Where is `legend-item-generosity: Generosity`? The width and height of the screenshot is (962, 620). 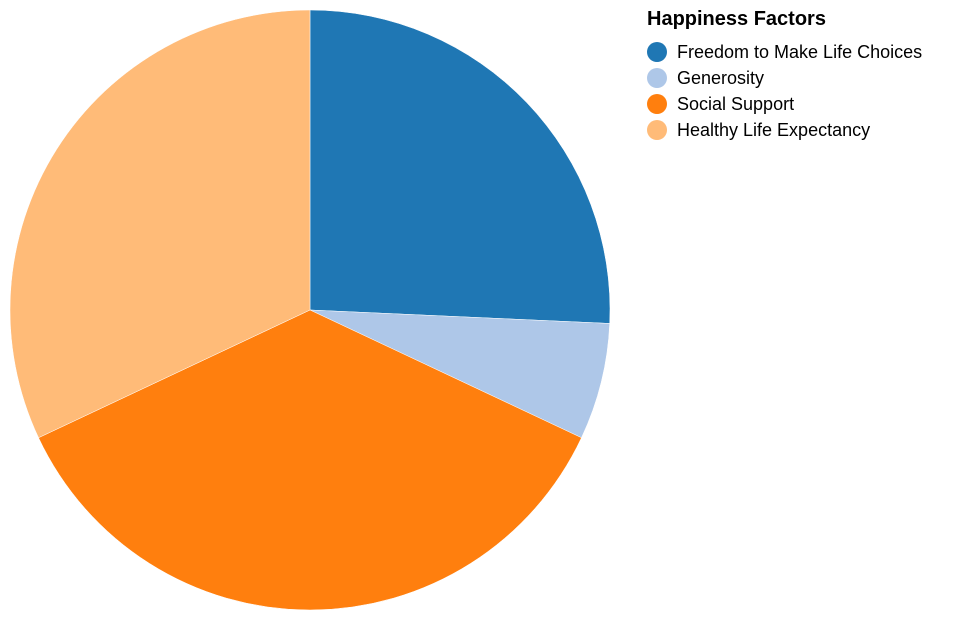
legend-item-generosity: Generosity is located at coordinates (803, 78).